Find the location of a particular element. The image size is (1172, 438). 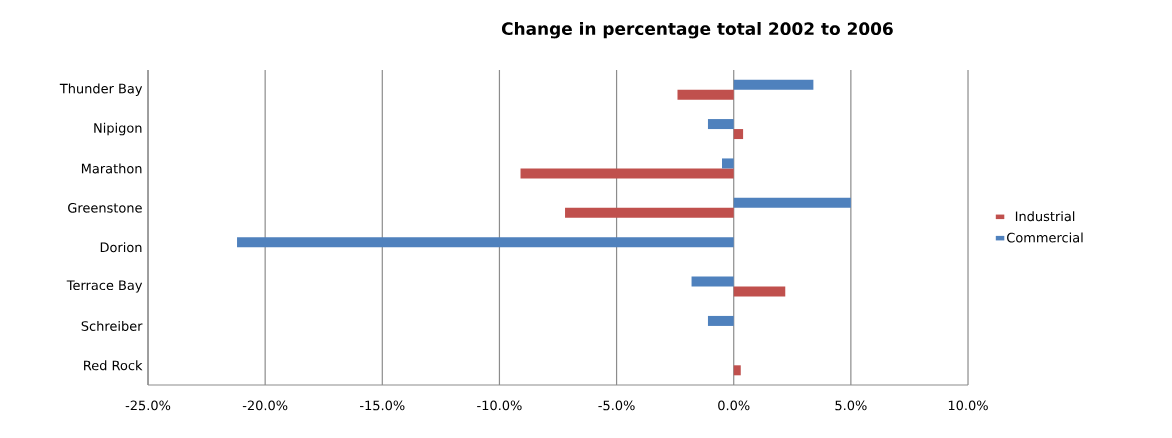

y-tick-label: Dorion is located at coordinates (121, 247).